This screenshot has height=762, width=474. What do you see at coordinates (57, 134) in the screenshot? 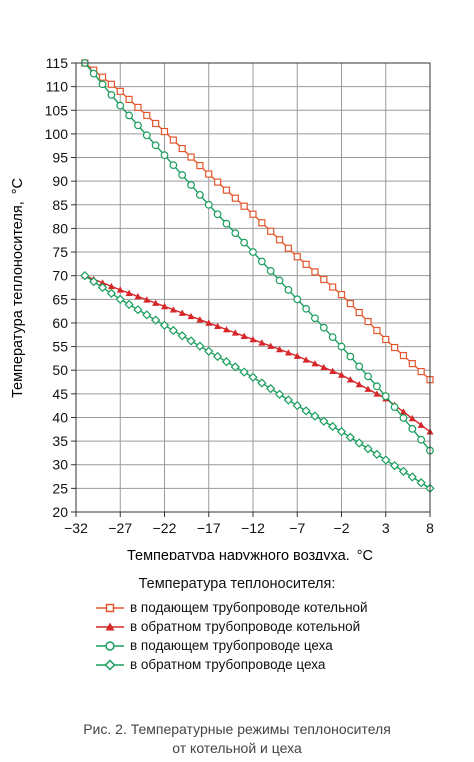
I see `y-tick-label: 100` at bounding box center [57, 134].